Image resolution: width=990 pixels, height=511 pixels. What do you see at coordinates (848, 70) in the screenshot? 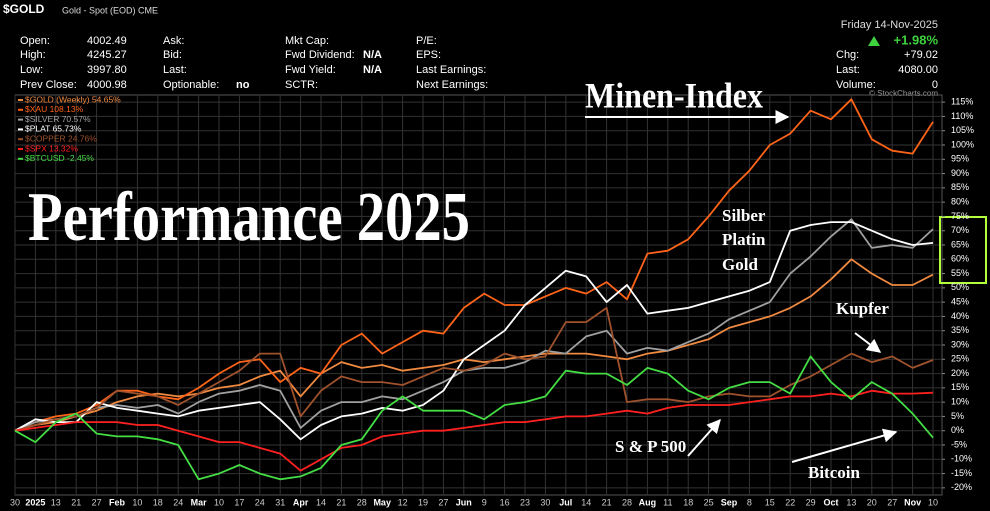
I see `quote-label: Last:` at bounding box center [848, 70].